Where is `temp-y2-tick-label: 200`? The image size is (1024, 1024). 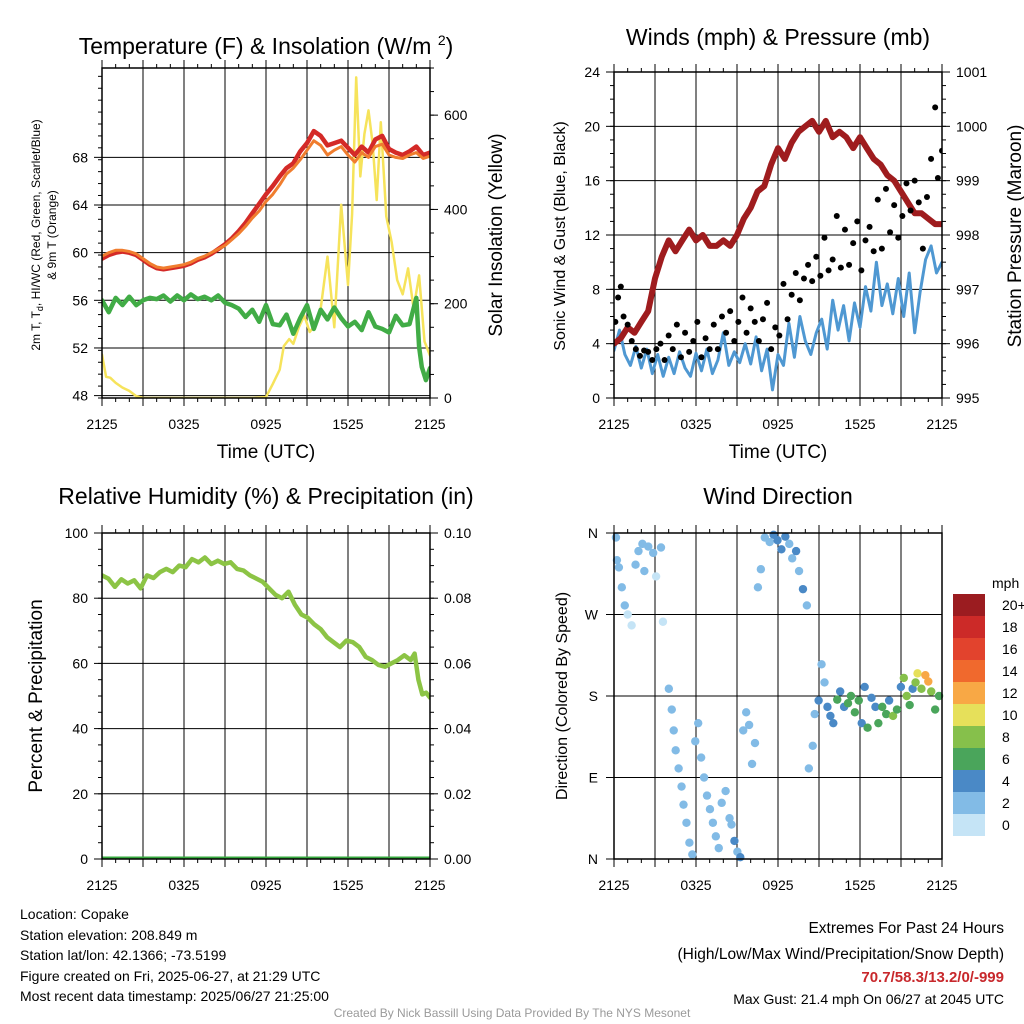 temp-y2-tick-label: 200 is located at coordinates (456, 304).